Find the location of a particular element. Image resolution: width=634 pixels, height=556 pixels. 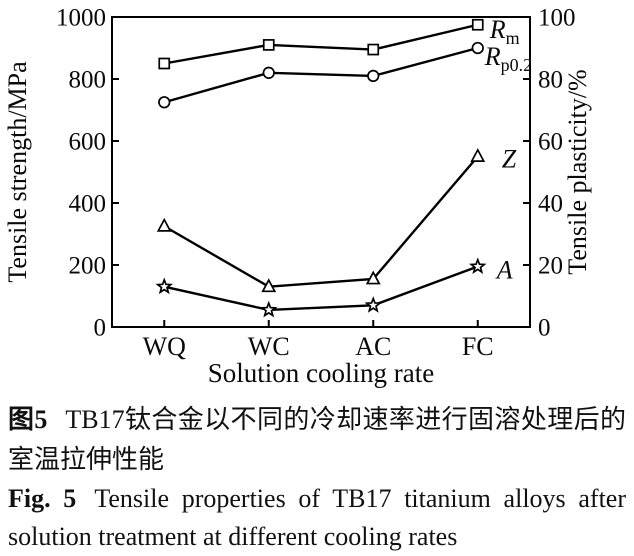

y-left-tick-label: 400 is located at coordinates (88, 204).